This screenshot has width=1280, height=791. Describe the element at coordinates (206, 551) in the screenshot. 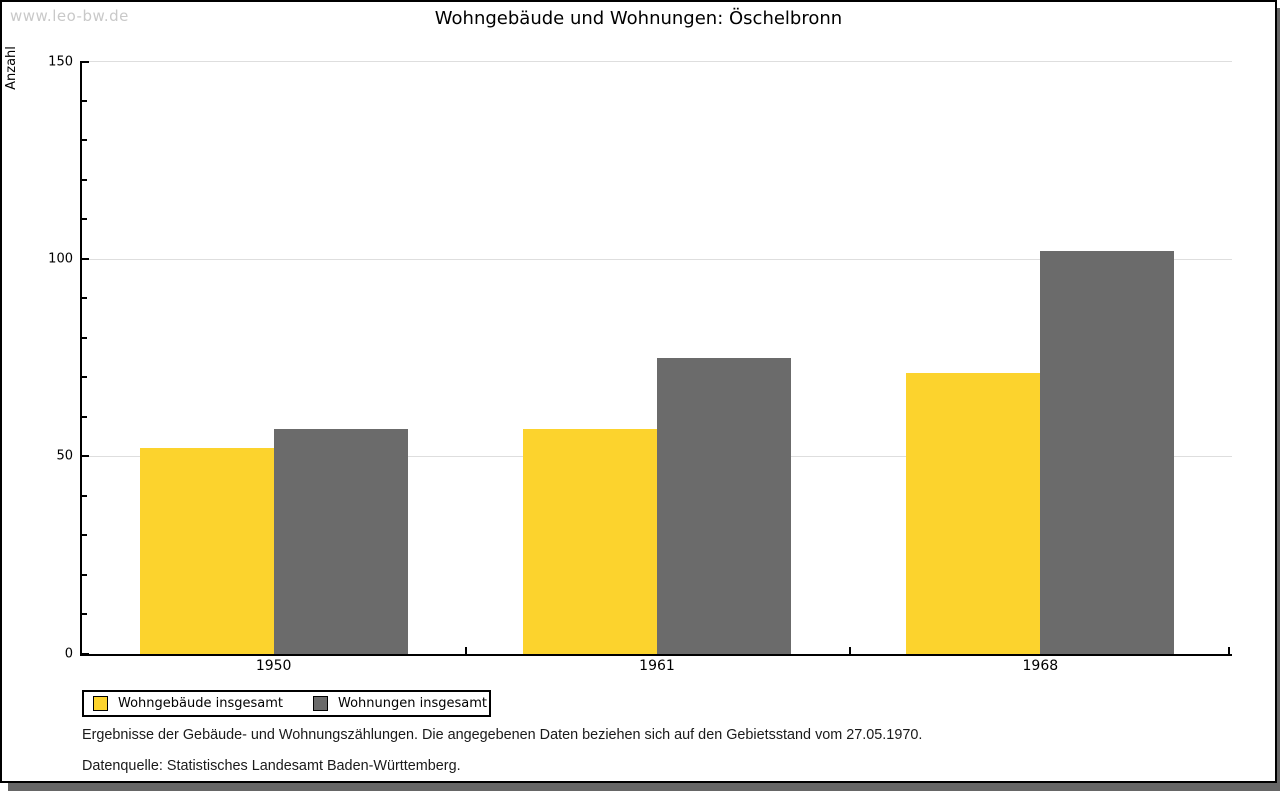

I see `bar-1950-wohngebaeude-insgesamt` at that location.